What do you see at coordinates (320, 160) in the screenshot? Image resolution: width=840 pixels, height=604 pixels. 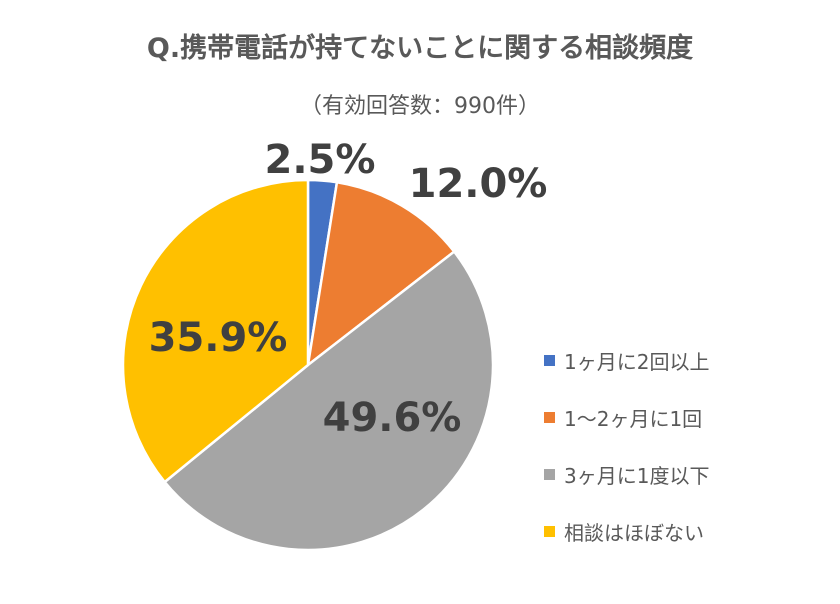 I see `data-label: 2.5%` at bounding box center [320, 160].